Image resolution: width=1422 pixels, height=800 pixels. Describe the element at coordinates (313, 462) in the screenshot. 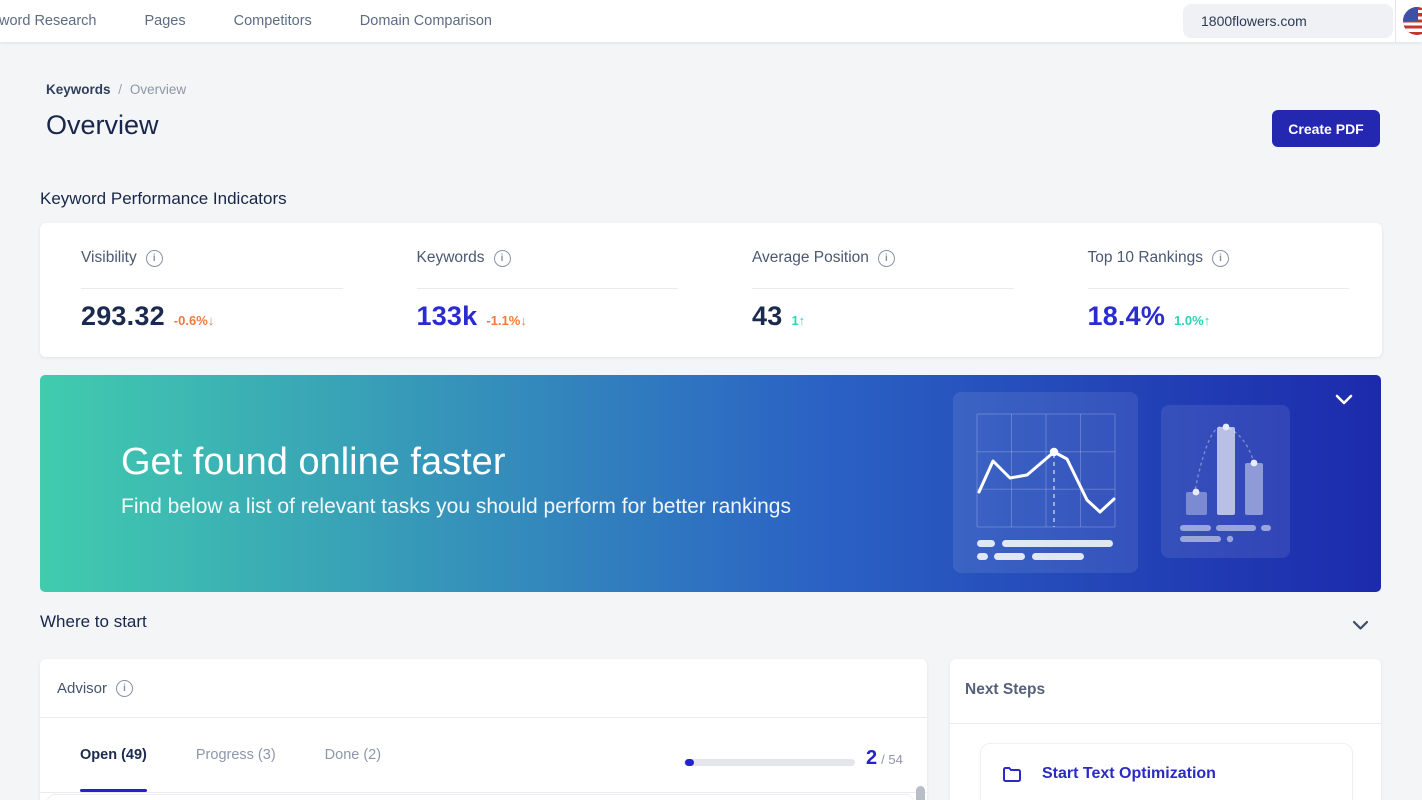

I see `banner-title: Get found online faster` at that location.